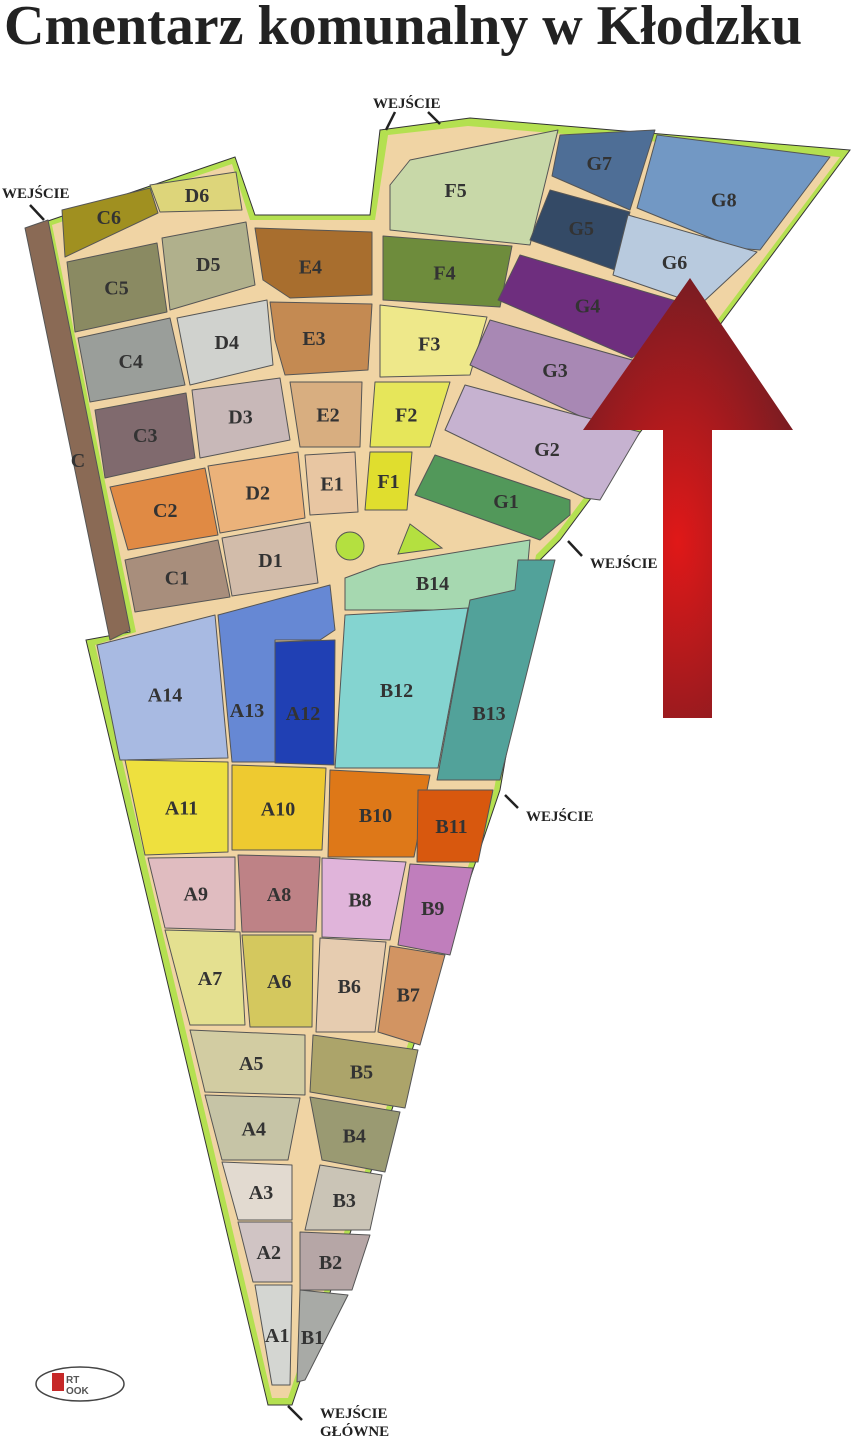 Image resolution: width=851 pixels, height=1438 pixels. I want to click on section-c6: C6, so click(110, 222).